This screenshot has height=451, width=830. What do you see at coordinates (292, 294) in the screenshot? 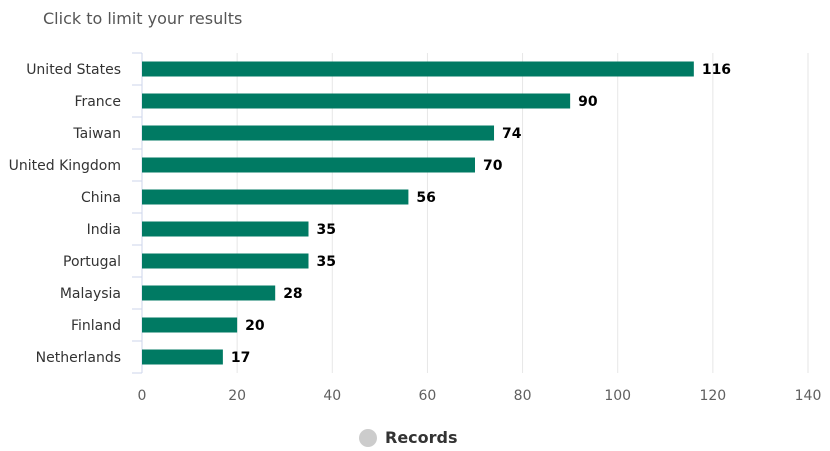
I see `data-label: 28` at bounding box center [292, 294].